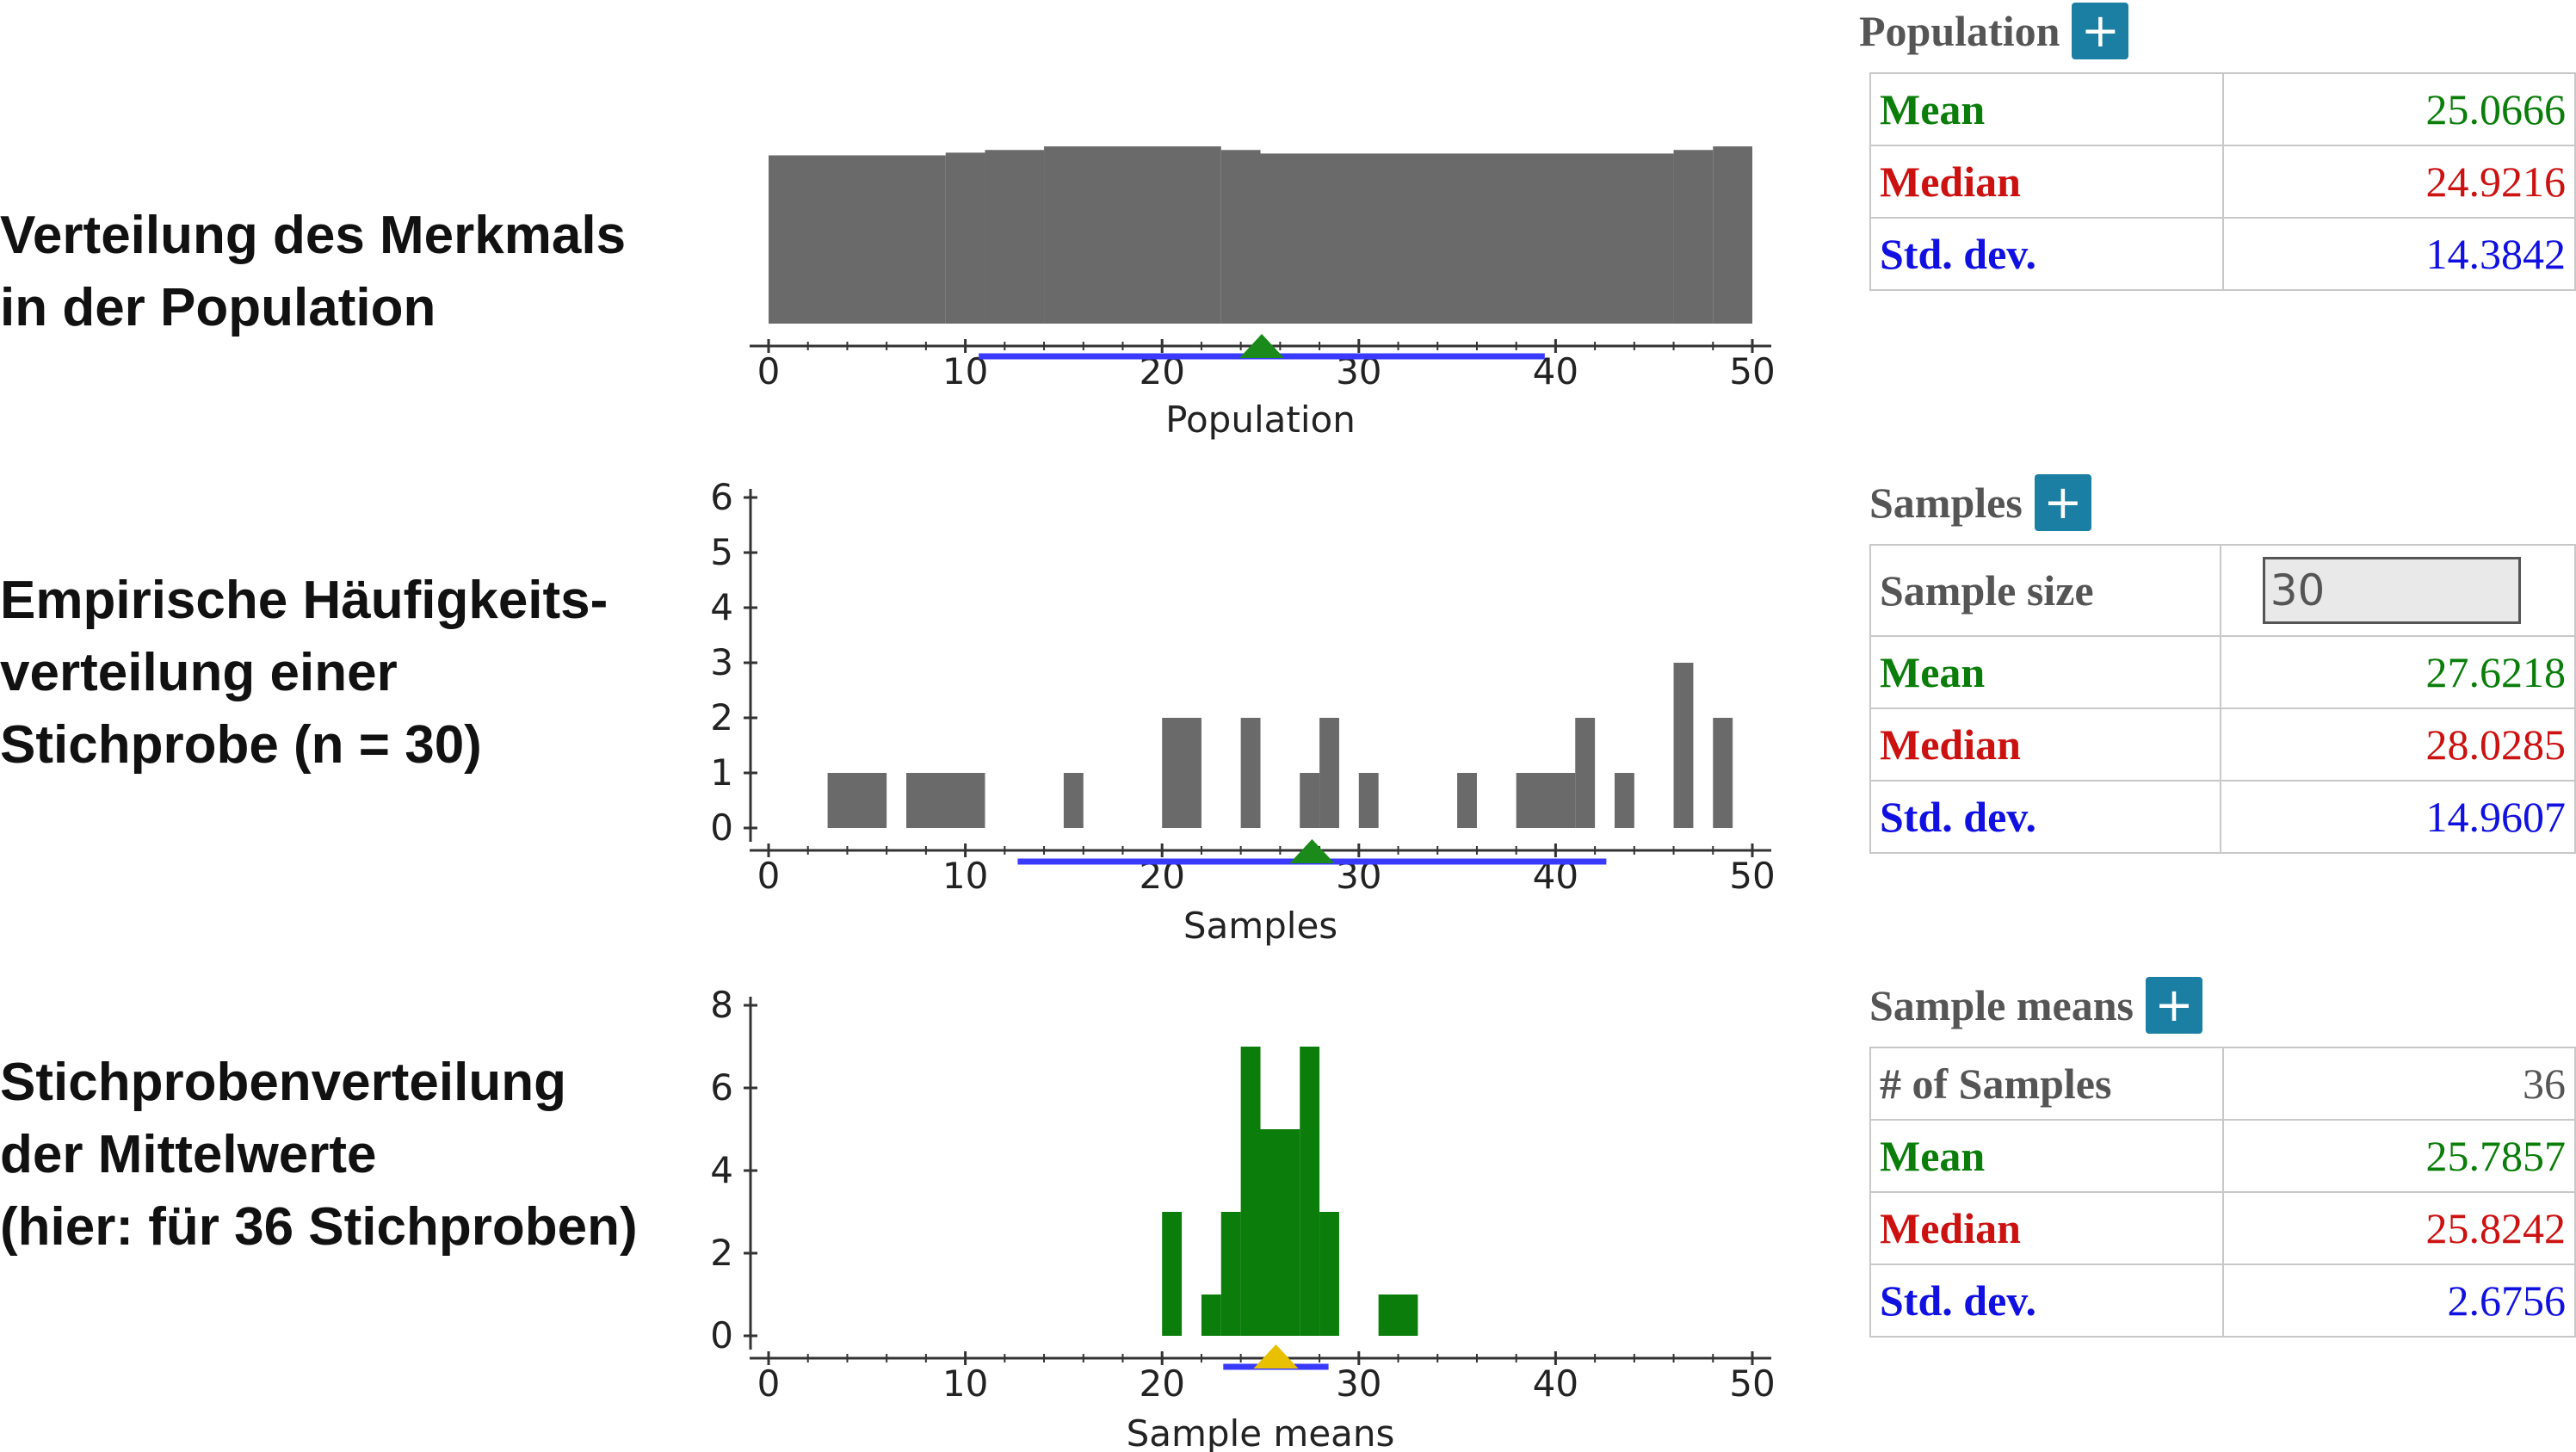 This screenshot has width=2576, height=1452. What do you see at coordinates (2398, 254) in the screenshot?
I see `std-dev-value: 14.3842` at bounding box center [2398, 254].